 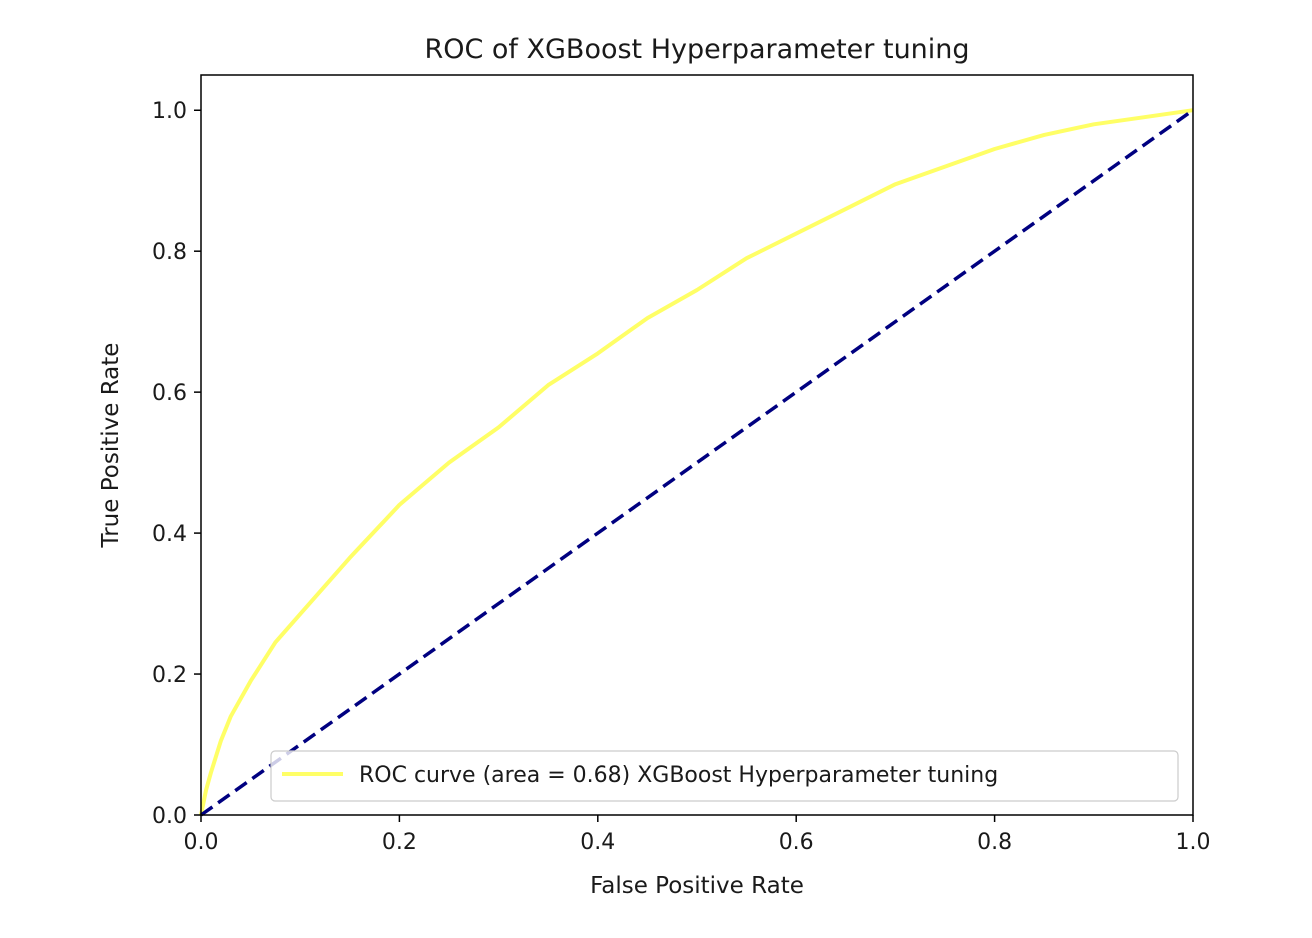 I want to click on y-axis-label: True Positive Rate, so click(x=111, y=446).